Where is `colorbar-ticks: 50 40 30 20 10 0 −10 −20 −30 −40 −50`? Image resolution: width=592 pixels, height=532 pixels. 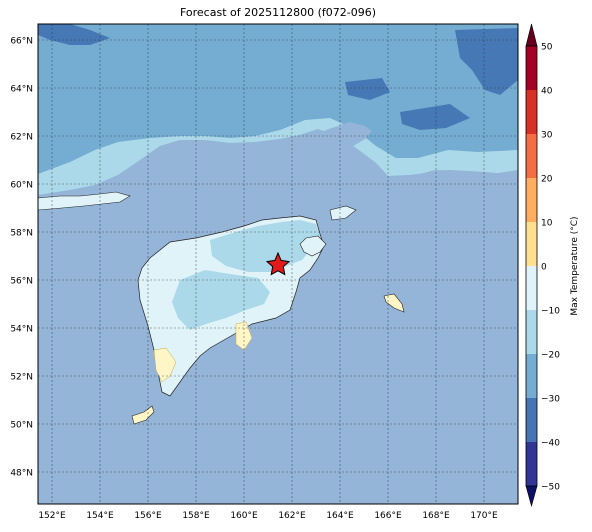 colorbar-ticks: 50 40 30 20 10 0 −10 −20 −30 −40 −50 is located at coordinates (550, 268).